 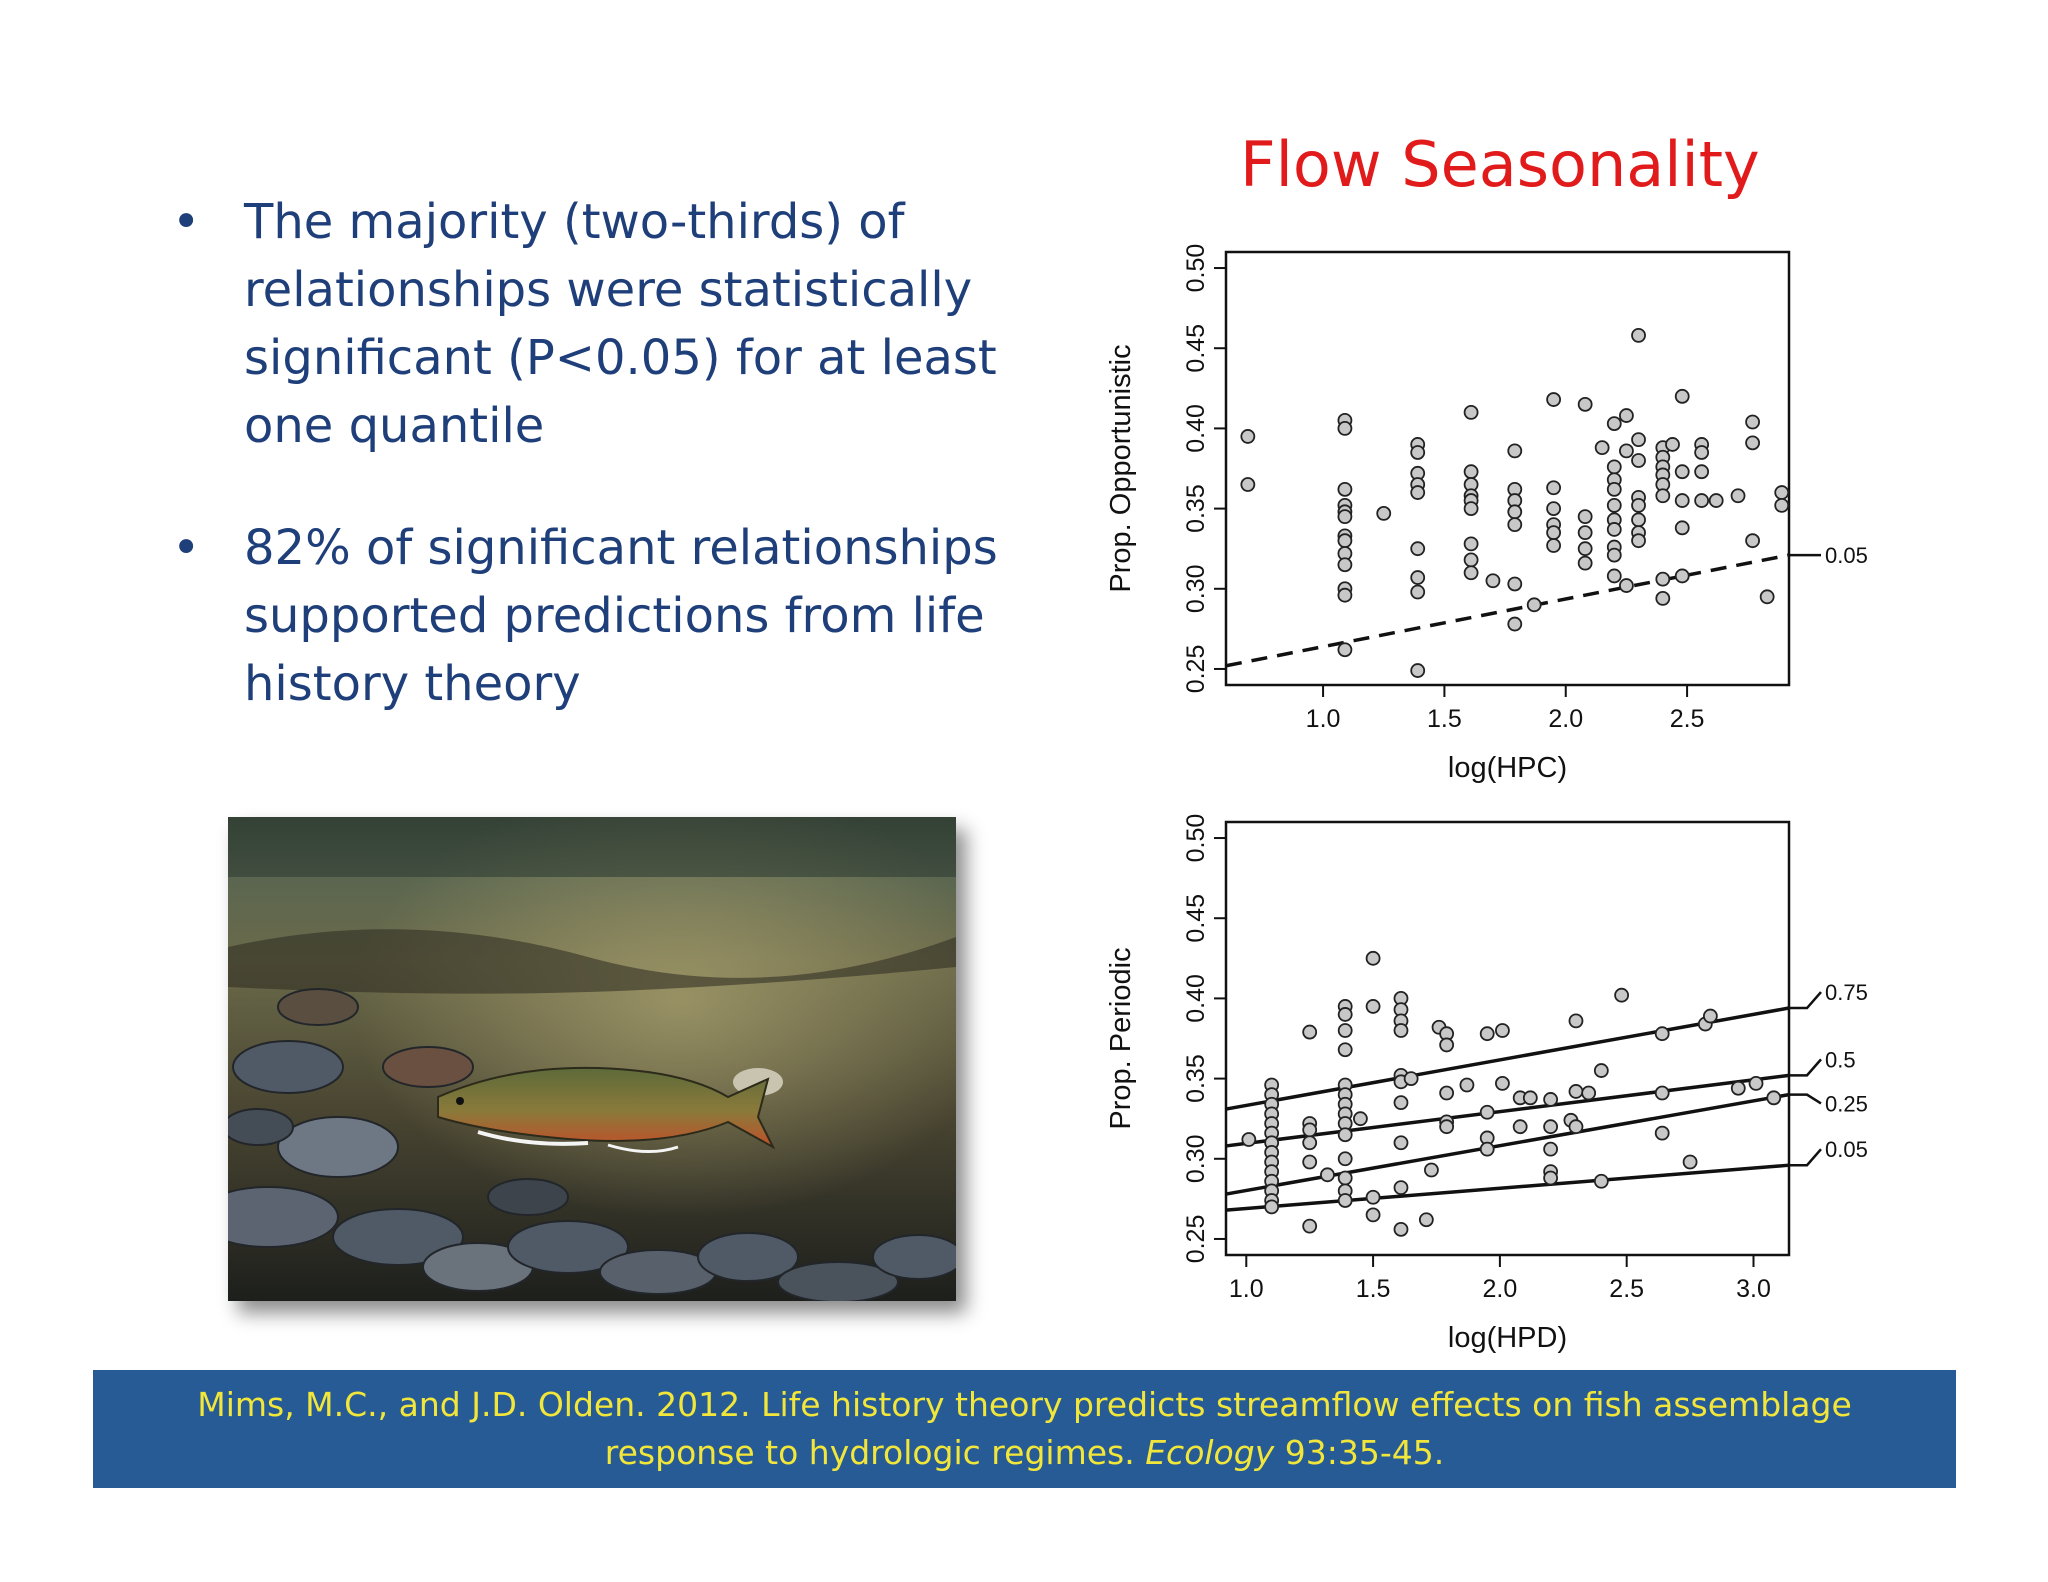 I want to click on bullet-line: supported predictions from life, so click(x=614, y=616).